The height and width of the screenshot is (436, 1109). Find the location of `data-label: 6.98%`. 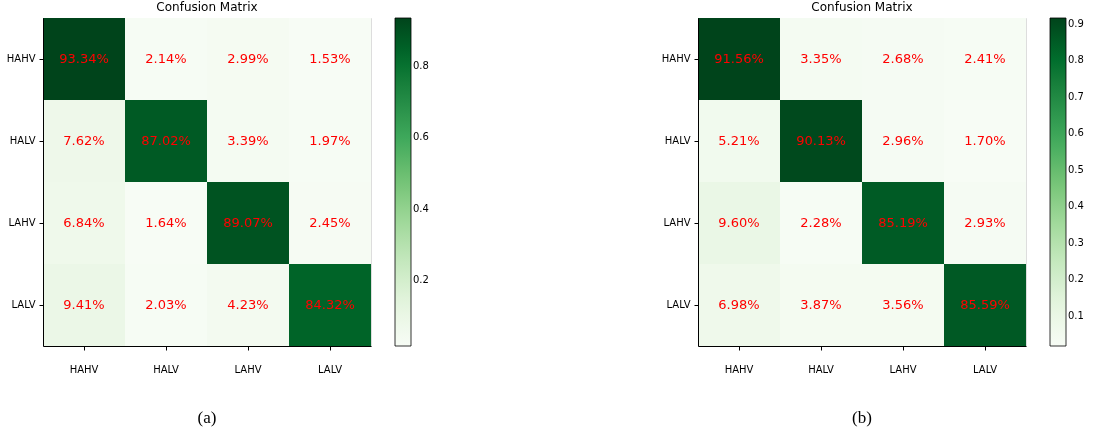

data-label: 6.98% is located at coordinates (739, 304).